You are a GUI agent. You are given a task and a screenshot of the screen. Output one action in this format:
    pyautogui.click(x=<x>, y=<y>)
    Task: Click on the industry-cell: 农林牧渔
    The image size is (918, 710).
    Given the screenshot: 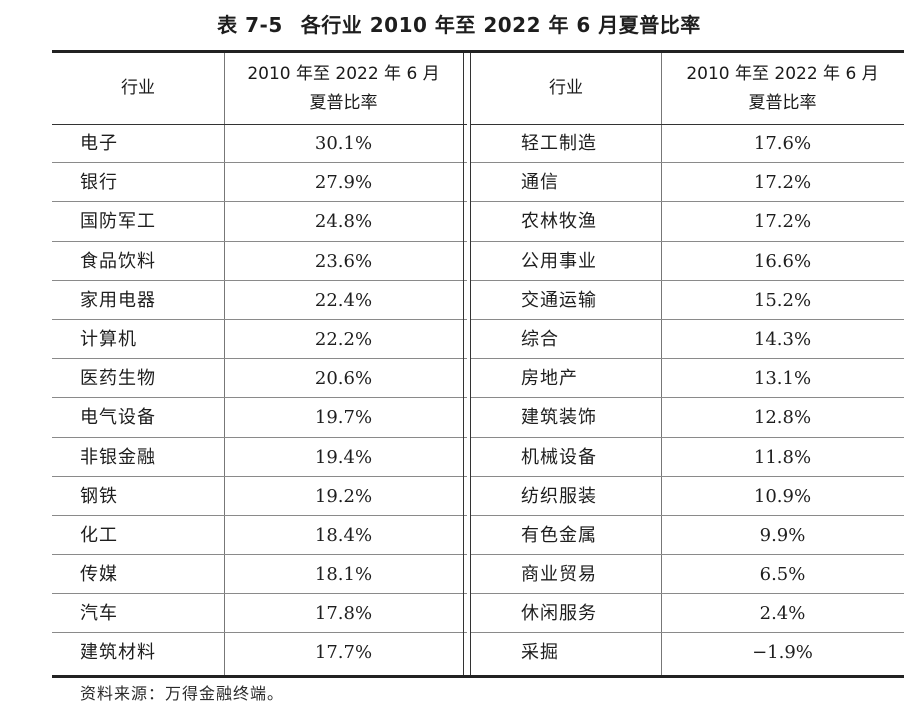 What is the action you would take?
    pyautogui.click(x=559, y=222)
    